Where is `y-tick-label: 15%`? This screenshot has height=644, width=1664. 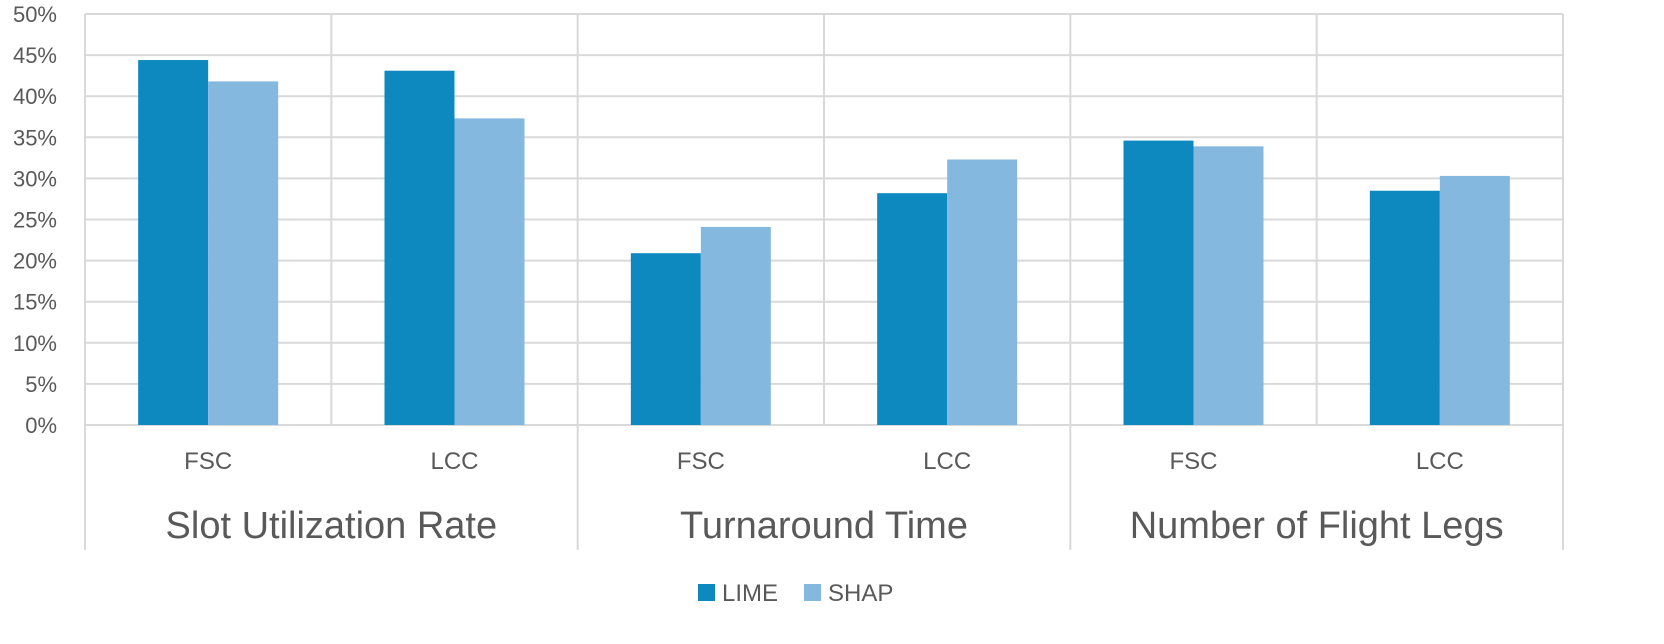 y-tick-label: 15% is located at coordinates (35, 302).